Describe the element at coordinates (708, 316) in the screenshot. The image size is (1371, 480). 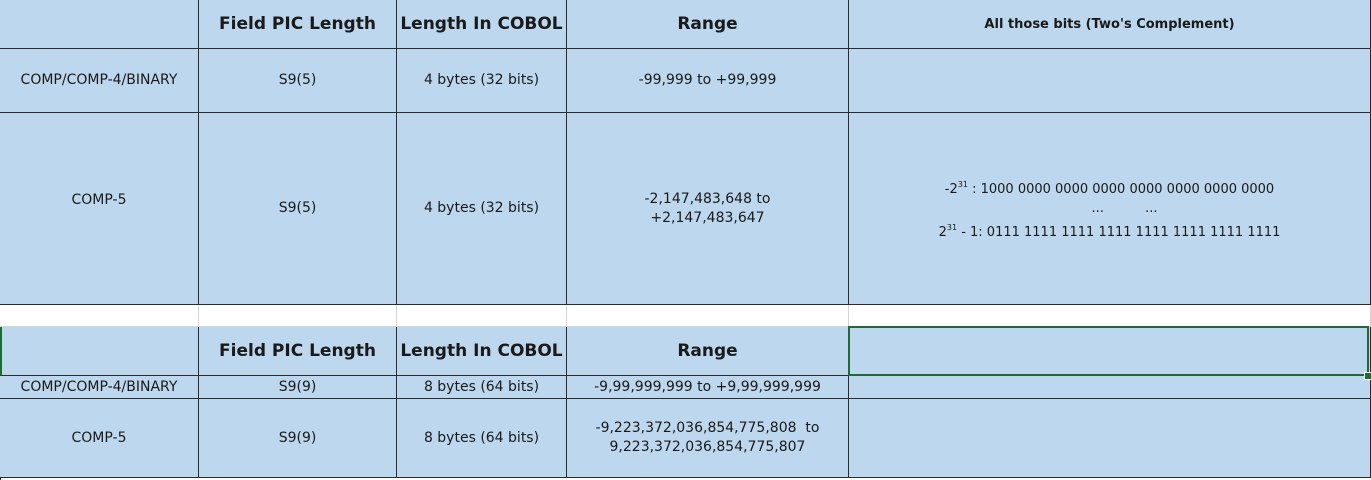
I see `gap-cell-d` at that location.